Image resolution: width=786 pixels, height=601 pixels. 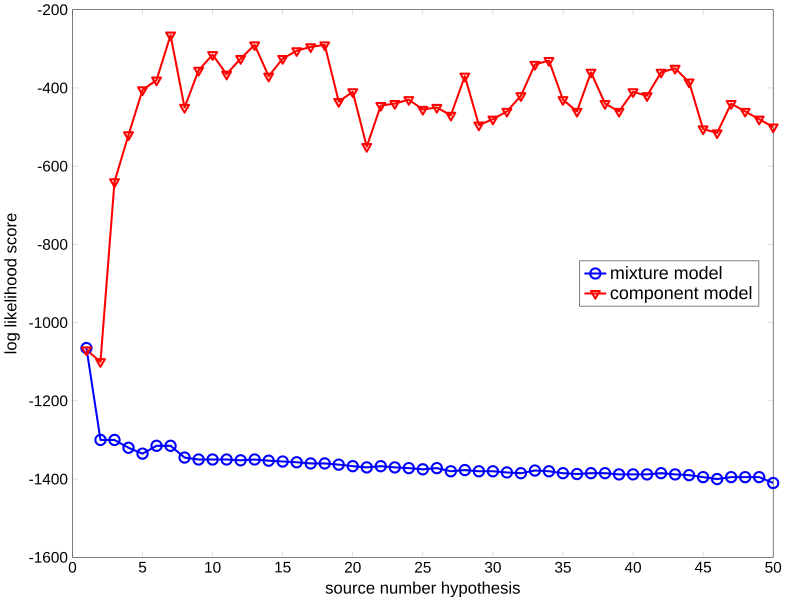 I want to click on y-tick-label: -600, so click(x=53, y=166).